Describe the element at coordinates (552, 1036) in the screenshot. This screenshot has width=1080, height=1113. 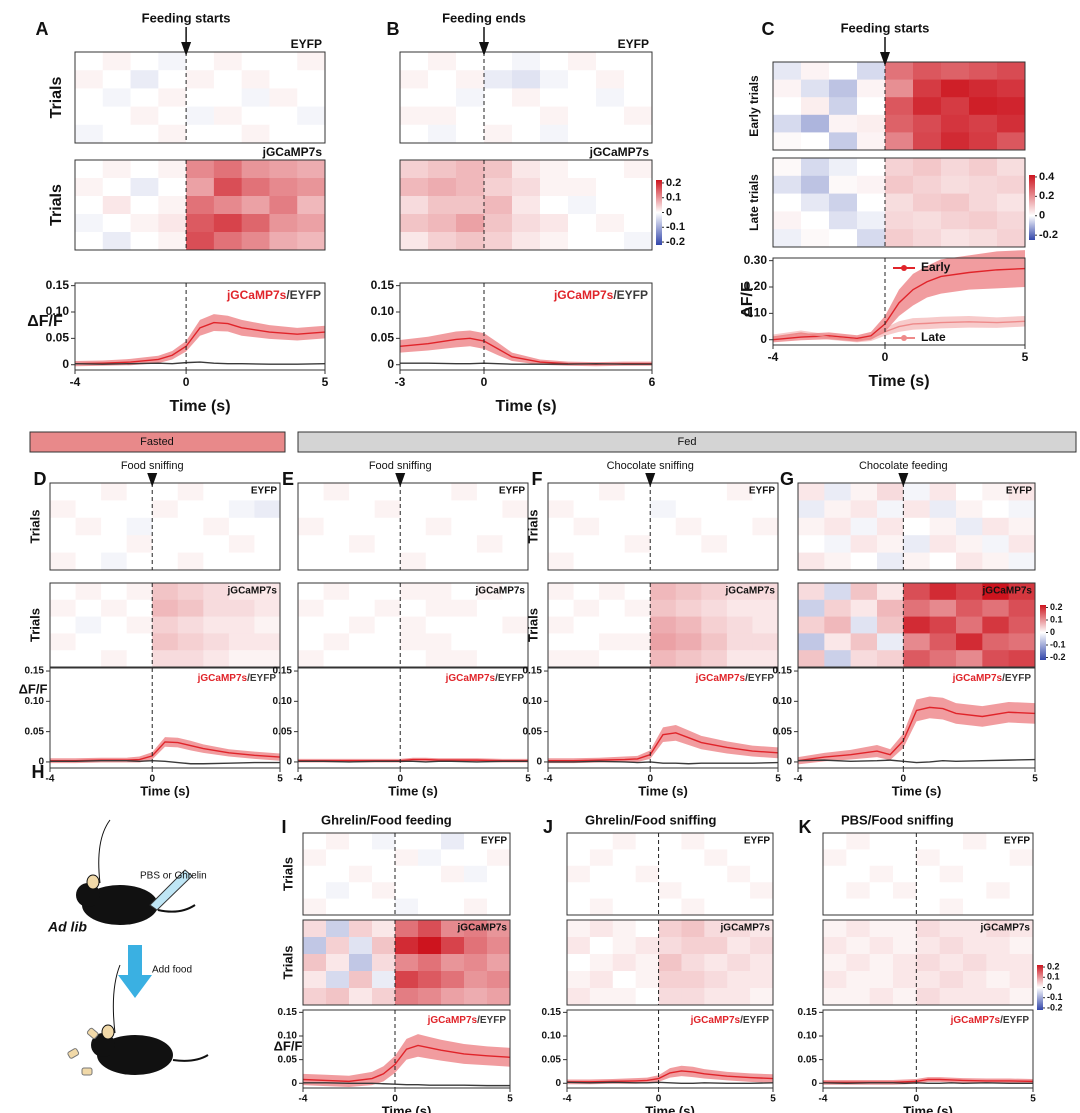
I see `y-tick-label: 0.10` at that location.